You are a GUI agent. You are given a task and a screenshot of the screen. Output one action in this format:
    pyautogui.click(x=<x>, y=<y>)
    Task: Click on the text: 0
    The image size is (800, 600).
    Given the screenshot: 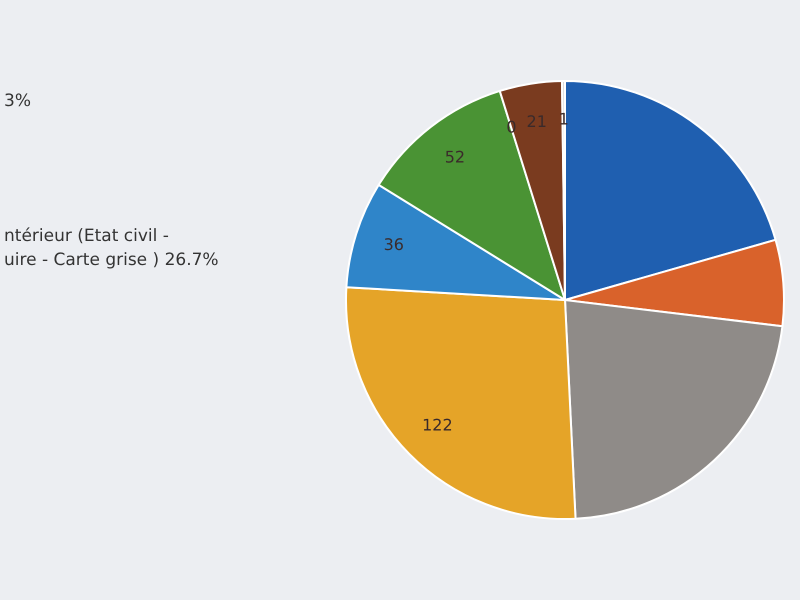 What is the action you would take?
    pyautogui.click(x=511, y=127)
    